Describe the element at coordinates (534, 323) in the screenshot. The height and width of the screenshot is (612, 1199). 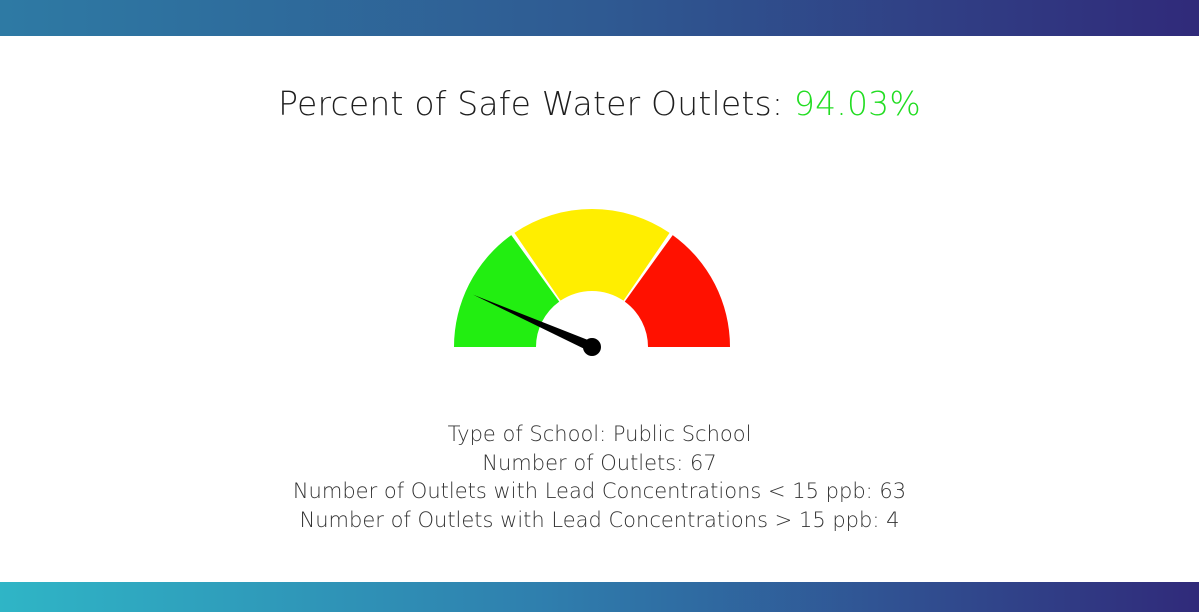
I see `gauge-needle` at that location.